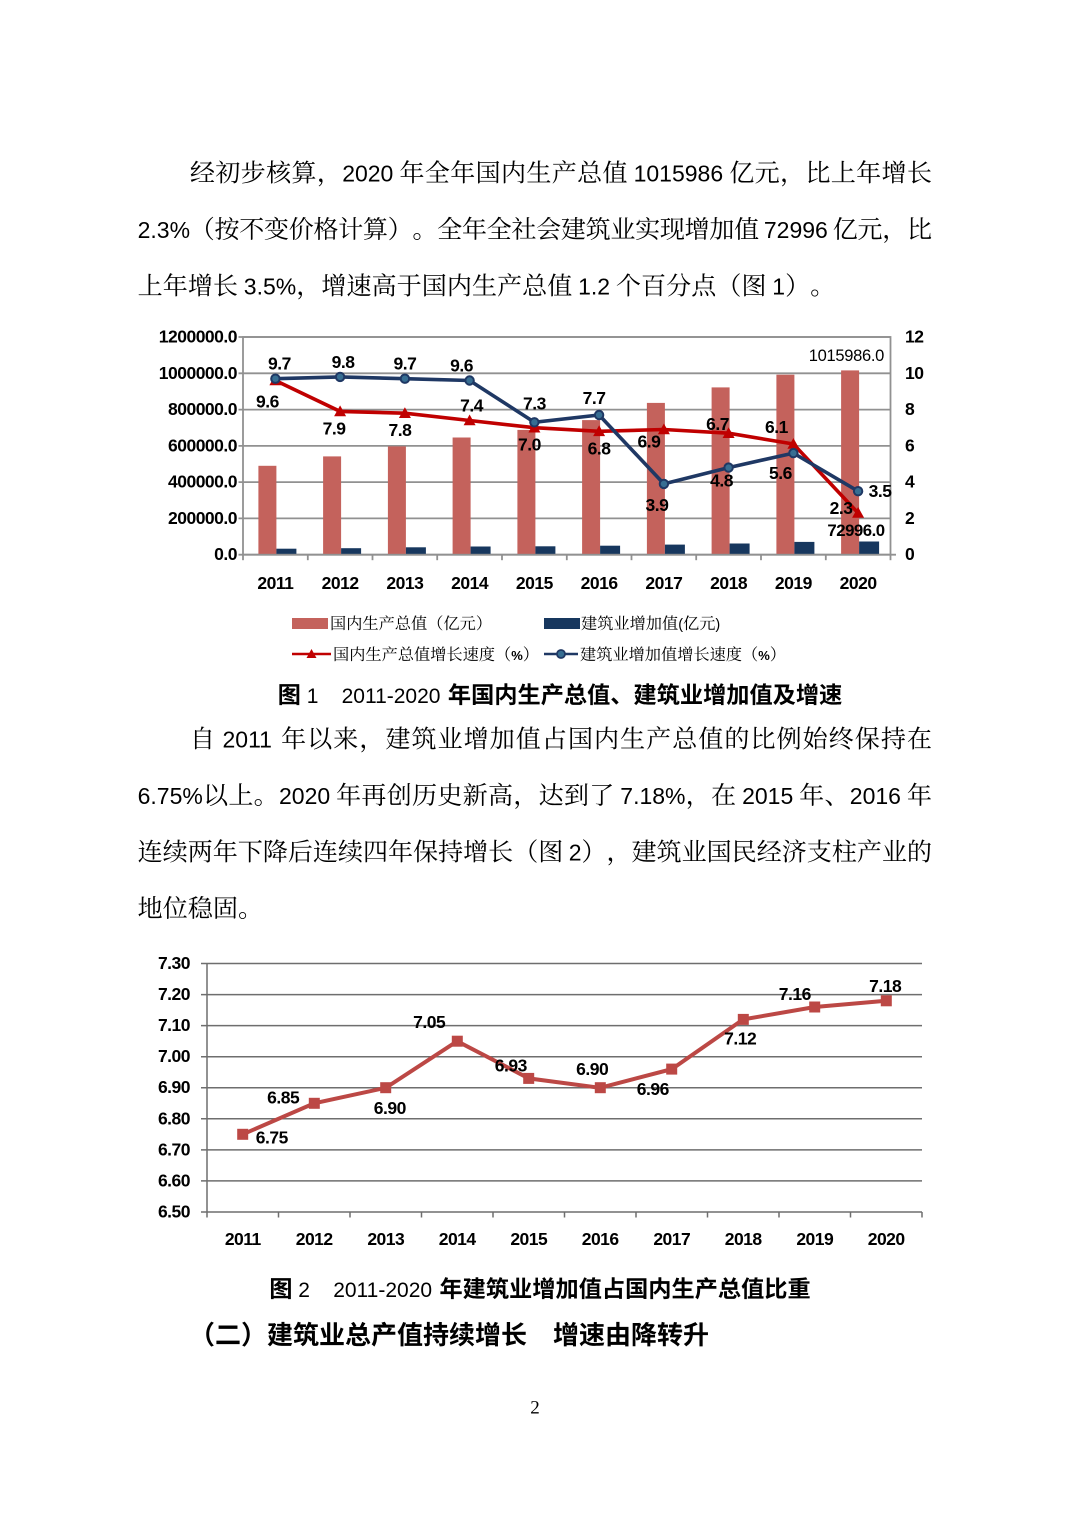  Describe the element at coordinates (796, 230) in the screenshot. I see `svg-text: 72996` at that location.